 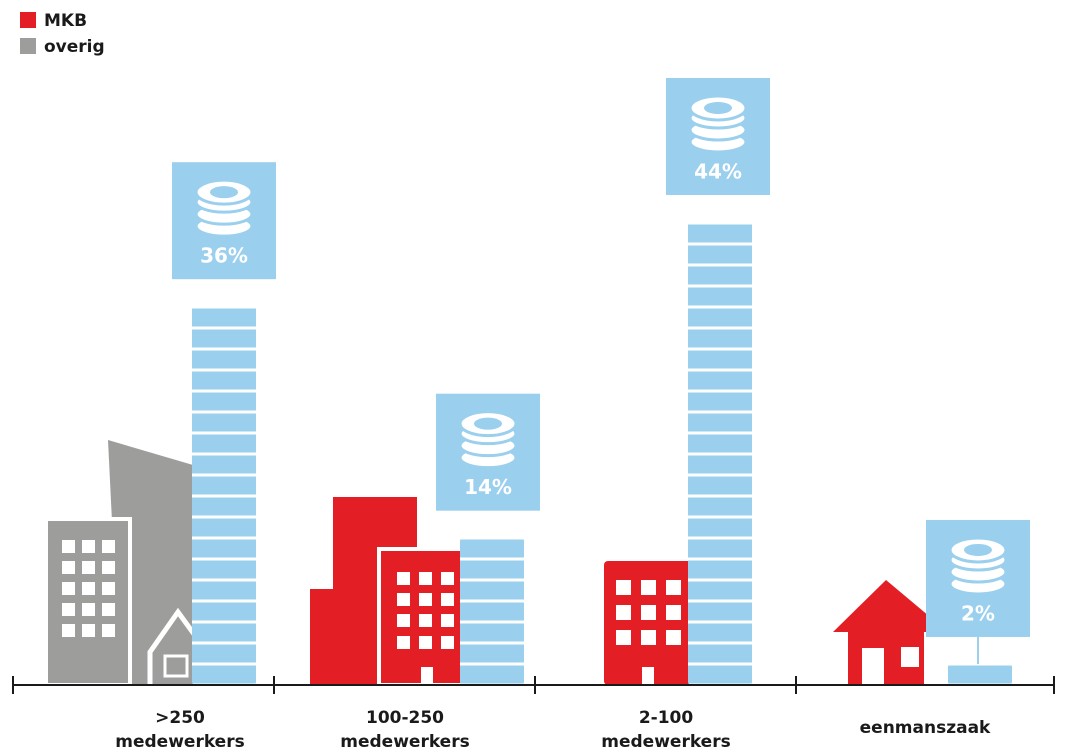 I want to click on value-label: 2%, so click(x=978, y=613).